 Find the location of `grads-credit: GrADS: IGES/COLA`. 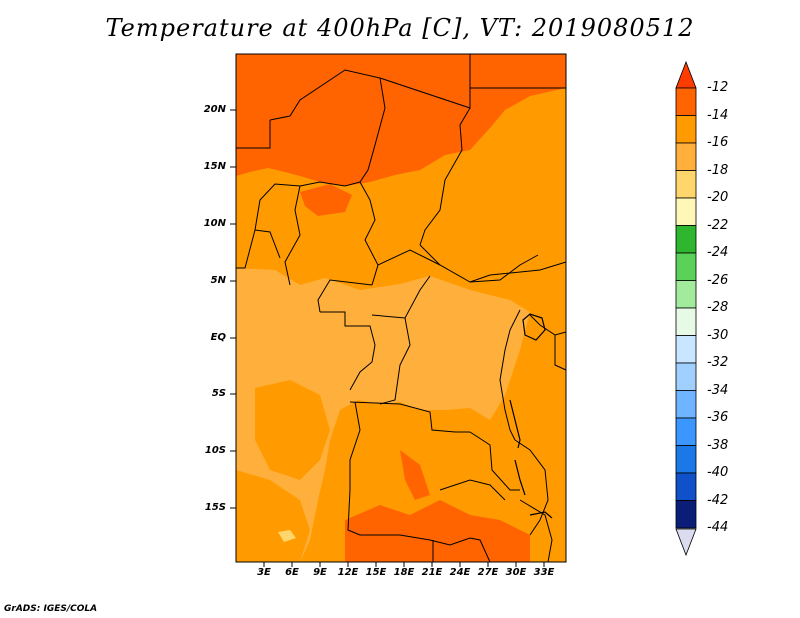

grads-credit: GrADS: IGES/COLA is located at coordinates (51, 609).